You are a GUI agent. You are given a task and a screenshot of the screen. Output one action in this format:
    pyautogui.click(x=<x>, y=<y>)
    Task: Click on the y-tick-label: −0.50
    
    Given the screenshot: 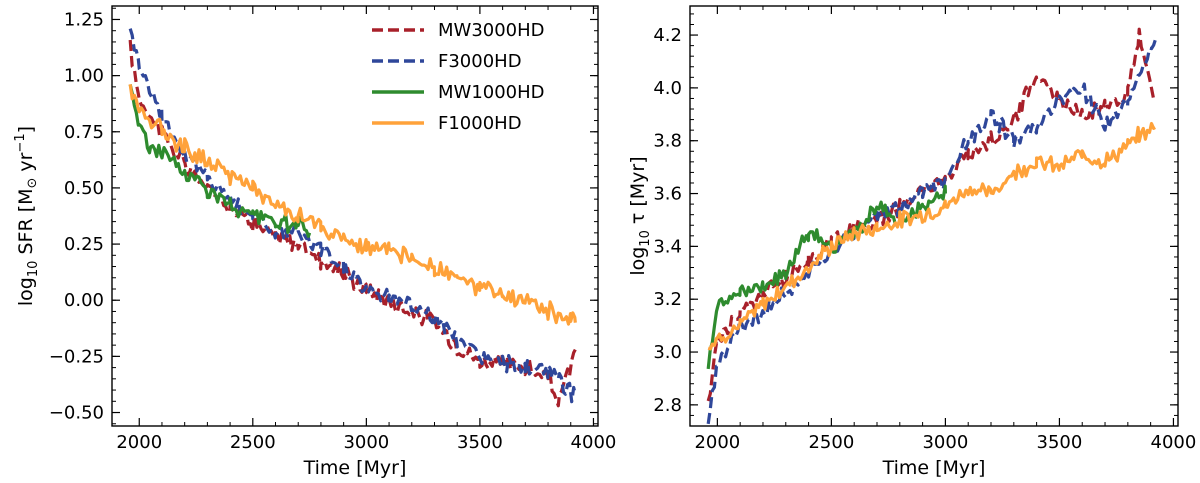 What is the action you would take?
    pyautogui.click(x=76, y=413)
    